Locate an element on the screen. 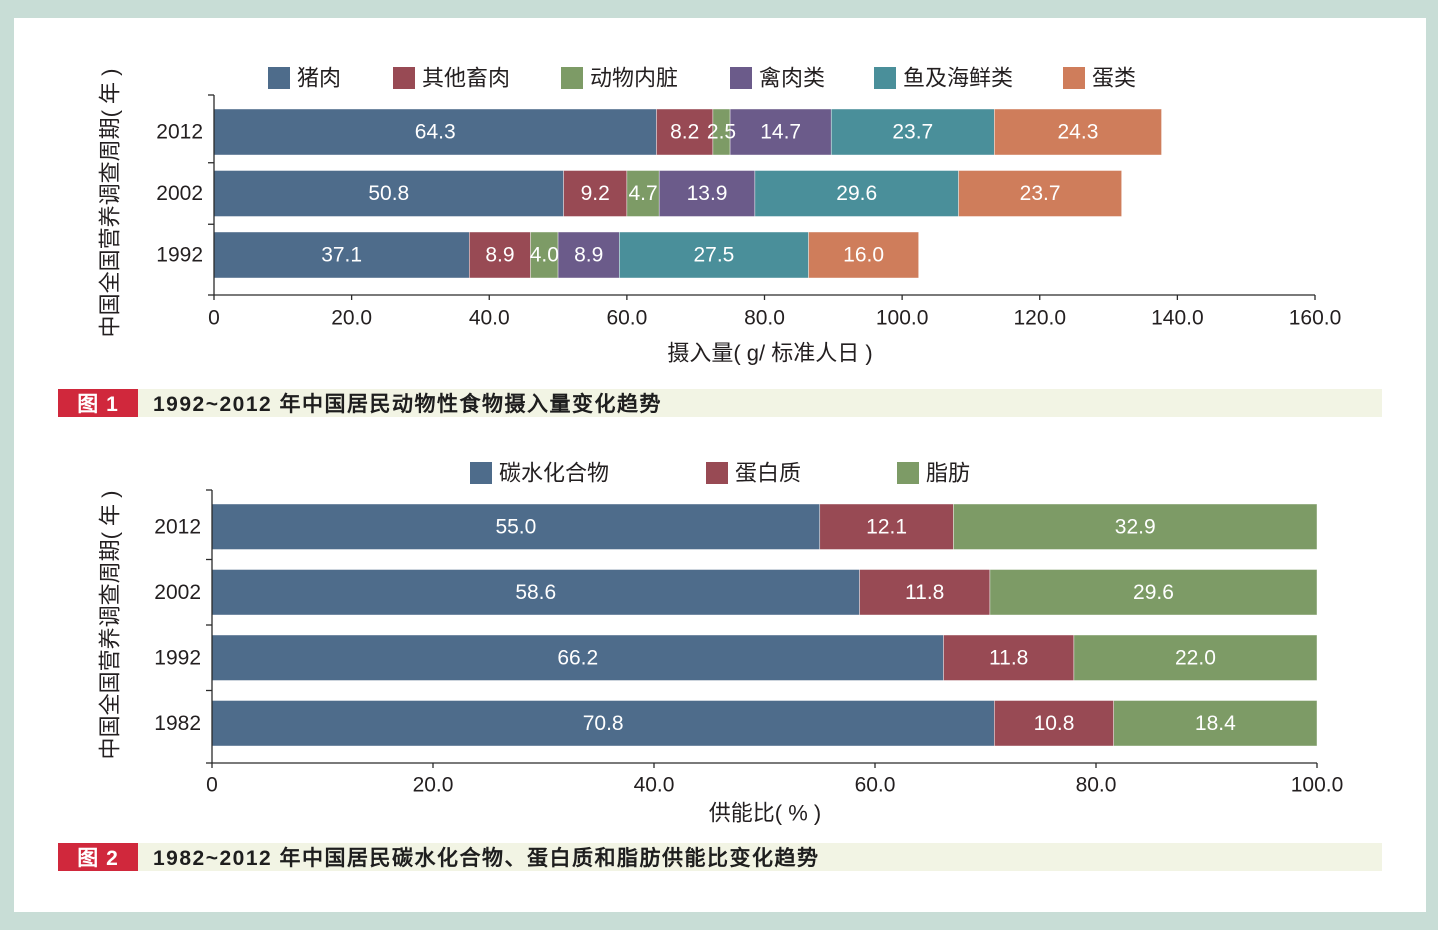 Image resolution: width=1438 pixels, height=930 pixels. chart-1-data-label-1992-series-2: 8.9 is located at coordinates (499, 255).